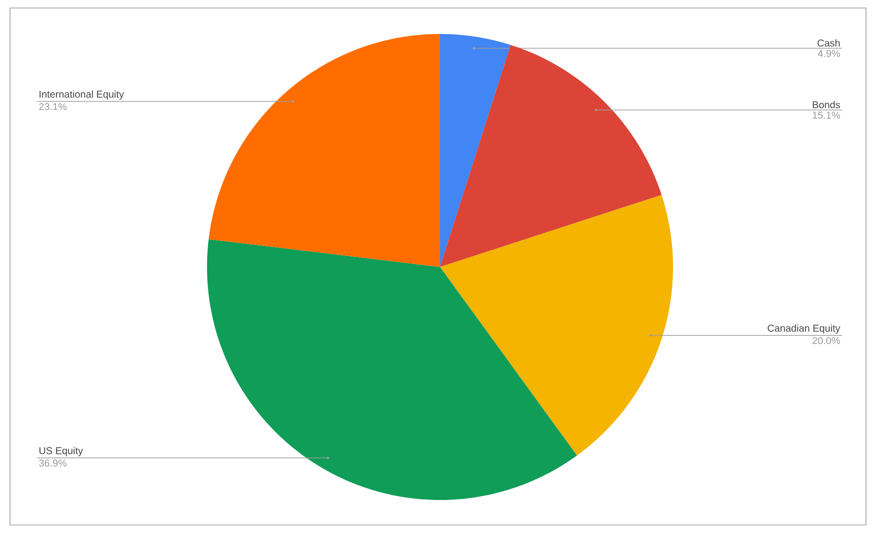 The height and width of the screenshot is (535, 874). Describe the element at coordinates (826, 115) in the screenshot. I see `data-label: 15.1%` at that location.